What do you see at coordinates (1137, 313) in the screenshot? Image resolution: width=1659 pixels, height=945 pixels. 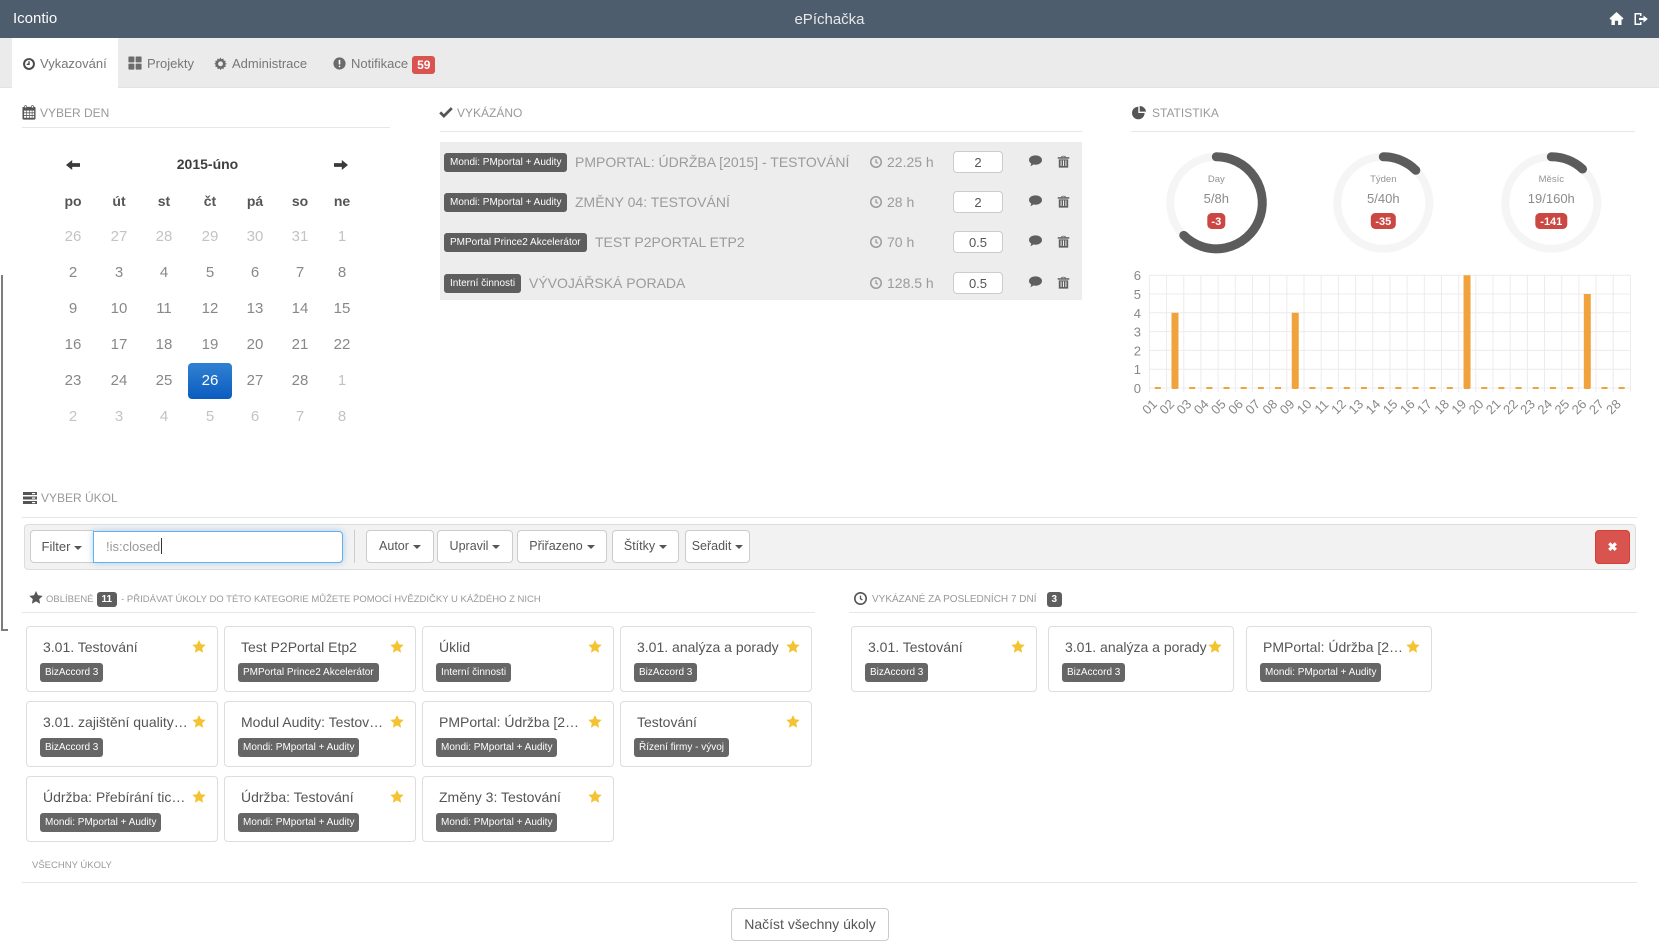 I see `svg-text: 4` at bounding box center [1137, 313].